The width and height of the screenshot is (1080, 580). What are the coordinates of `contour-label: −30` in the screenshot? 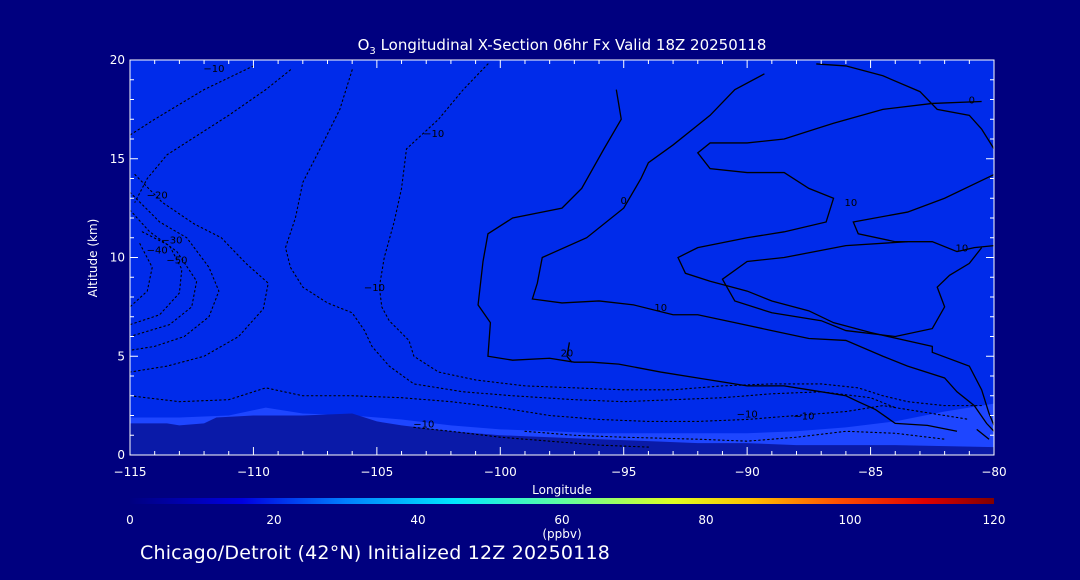 It's located at (171, 241).